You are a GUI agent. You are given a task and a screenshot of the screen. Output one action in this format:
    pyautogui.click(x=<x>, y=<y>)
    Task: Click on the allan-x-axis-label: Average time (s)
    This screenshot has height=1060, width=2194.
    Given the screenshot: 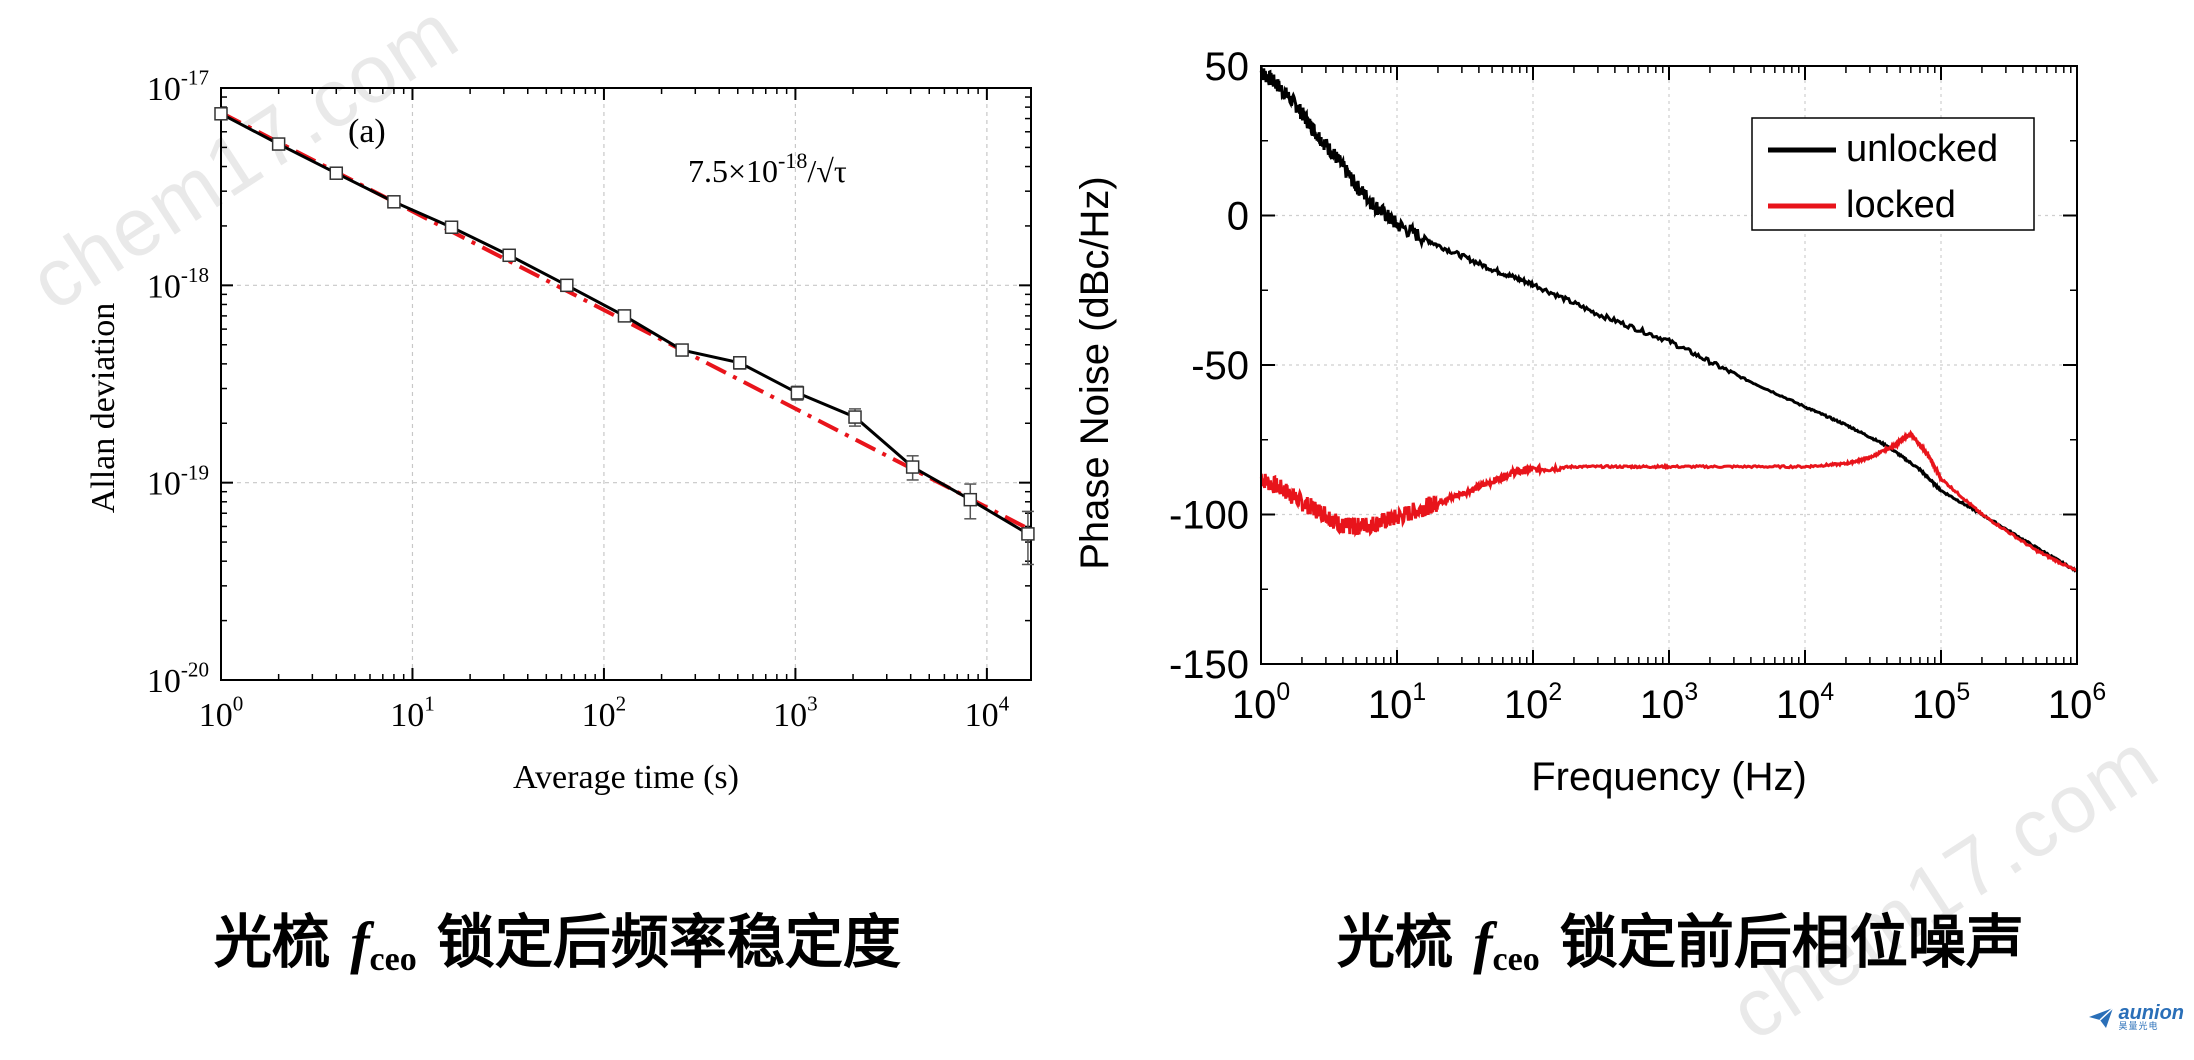 What is the action you would take?
    pyautogui.click(x=626, y=777)
    